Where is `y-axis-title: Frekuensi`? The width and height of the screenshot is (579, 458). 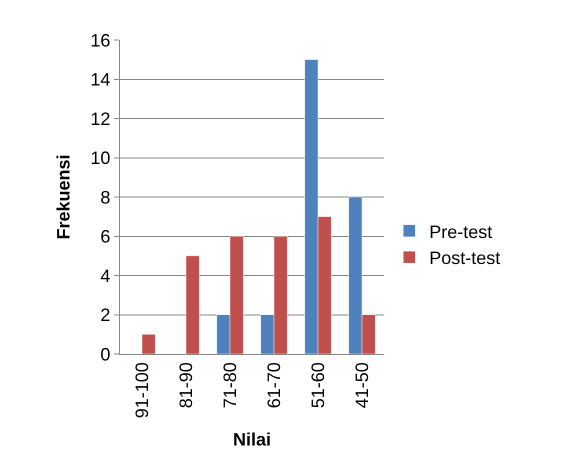 y-axis-title: Frekuensi is located at coordinates (64, 197).